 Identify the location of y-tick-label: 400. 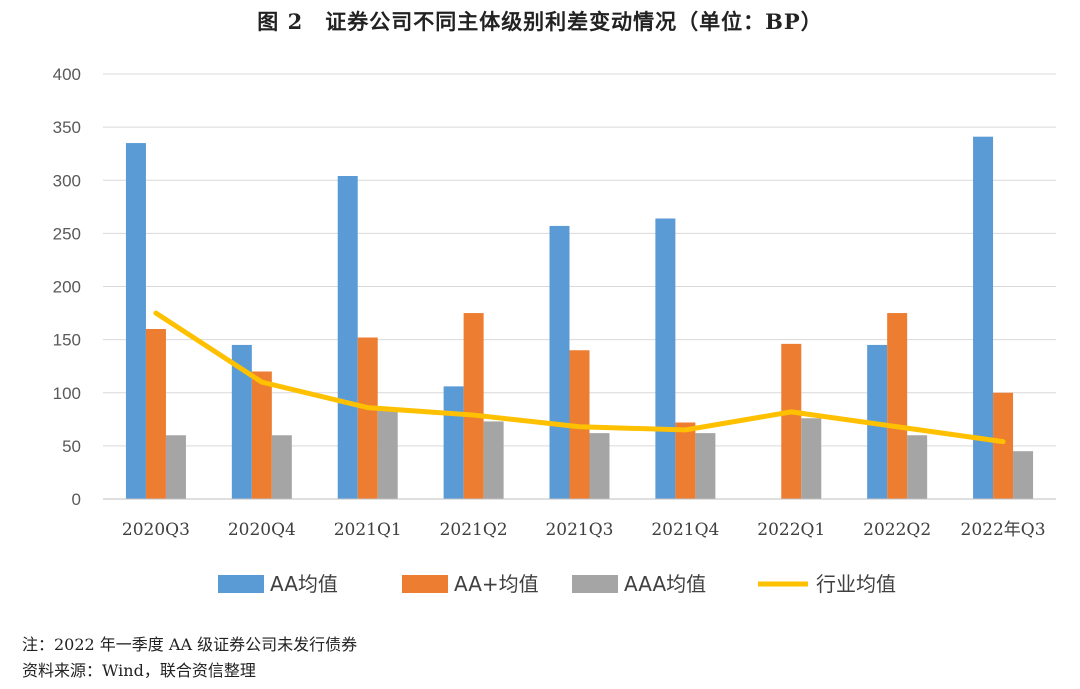
(67, 74).